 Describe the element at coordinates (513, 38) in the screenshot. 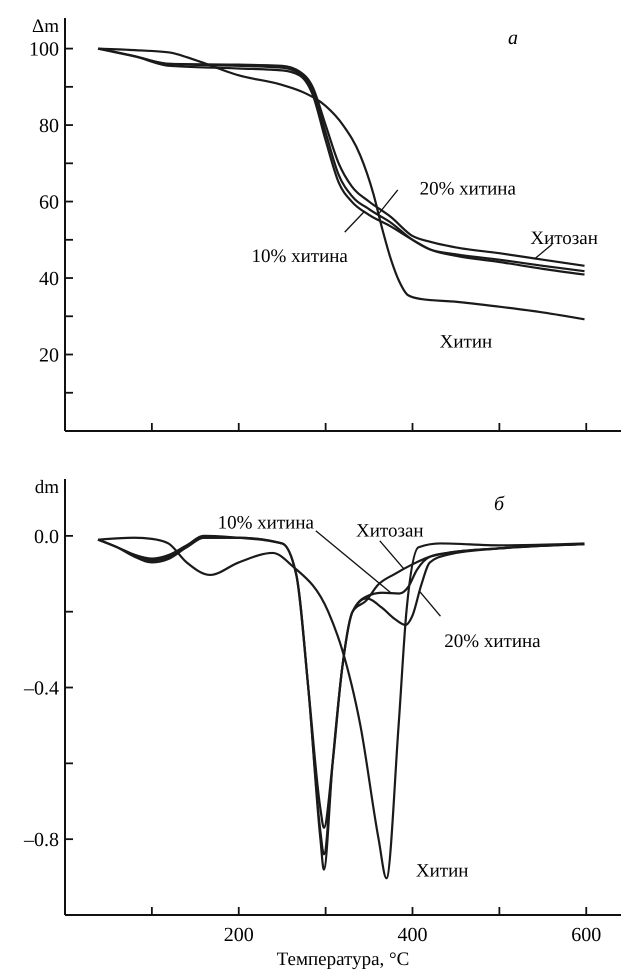

I see `annotation: а` at that location.